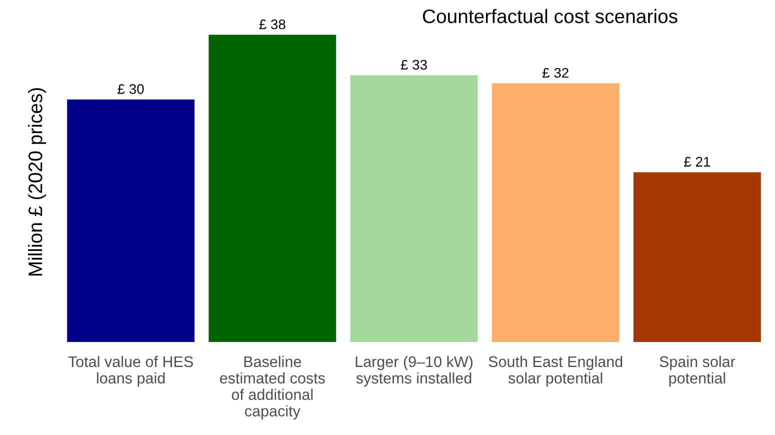 The image size is (775, 435). What do you see at coordinates (555, 371) in the screenshot?
I see `x-tick-label: South East England solar potential` at bounding box center [555, 371].